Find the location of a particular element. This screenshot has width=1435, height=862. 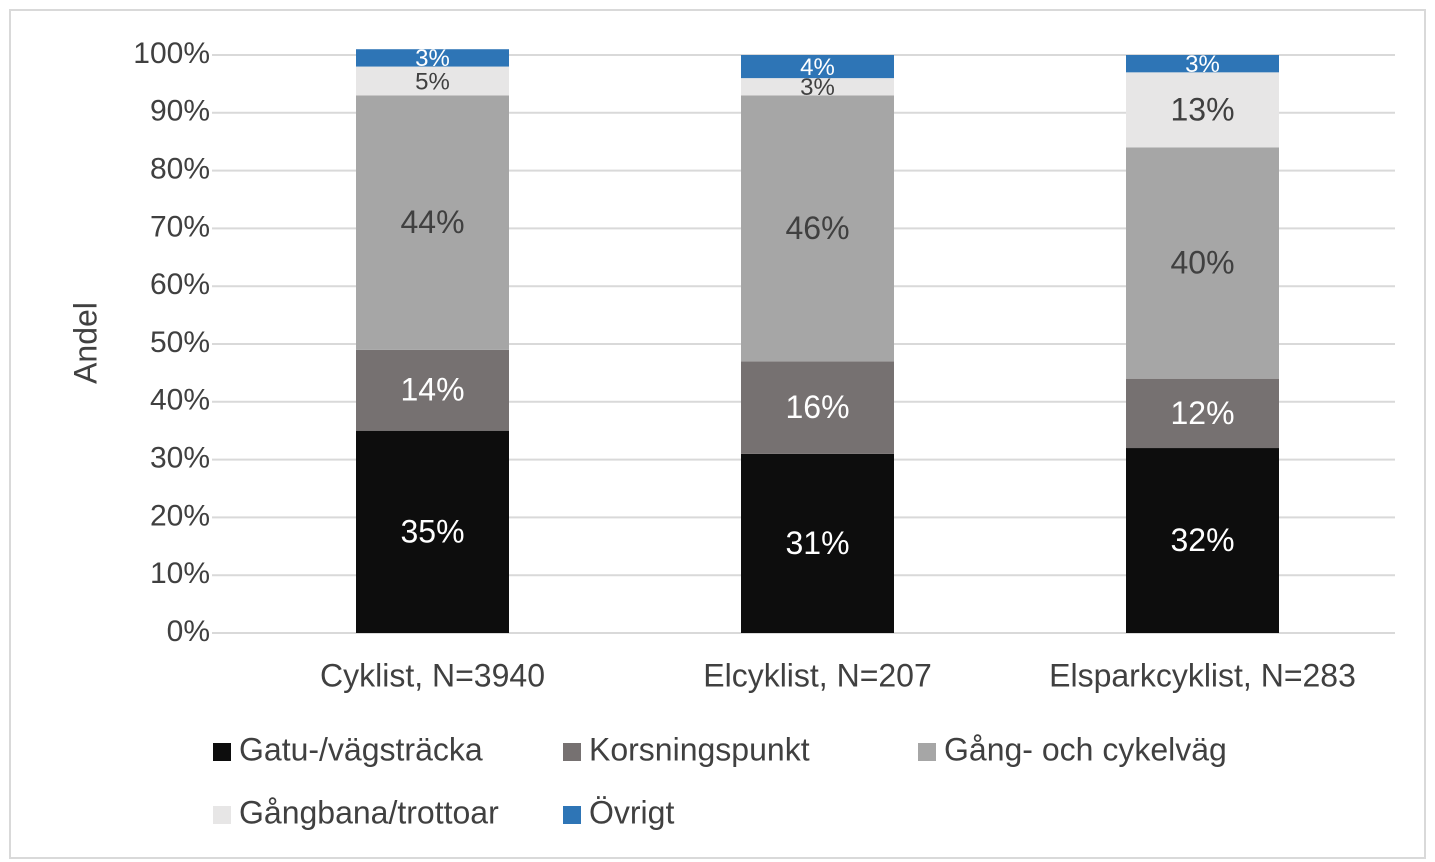

y-tick-label: 20% is located at coordinates (180, 515).